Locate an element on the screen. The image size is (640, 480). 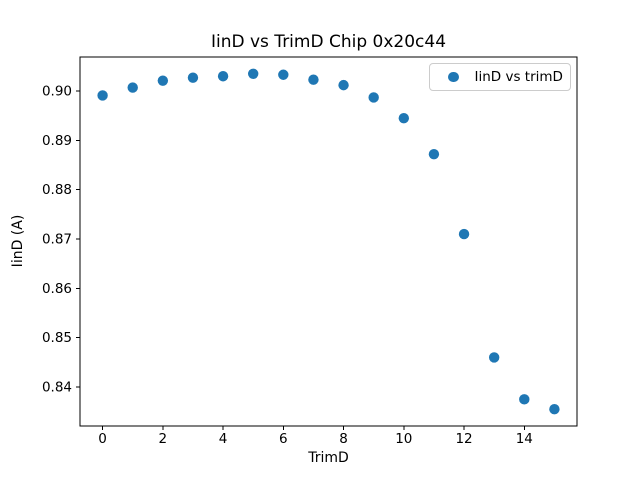
legend-label: IinD vs trimD is located at coordinates (518, 77).